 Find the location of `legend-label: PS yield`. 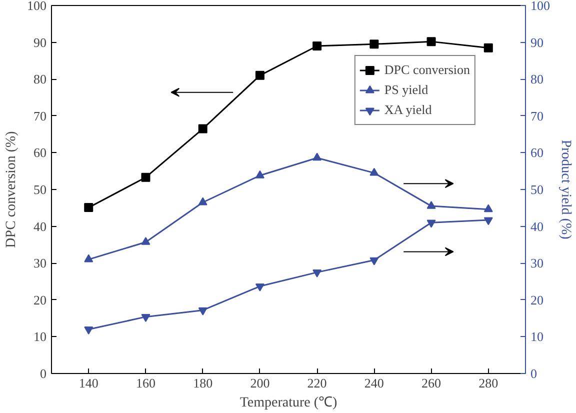

legend-label: PS yield is located at coordinates (406, 90).